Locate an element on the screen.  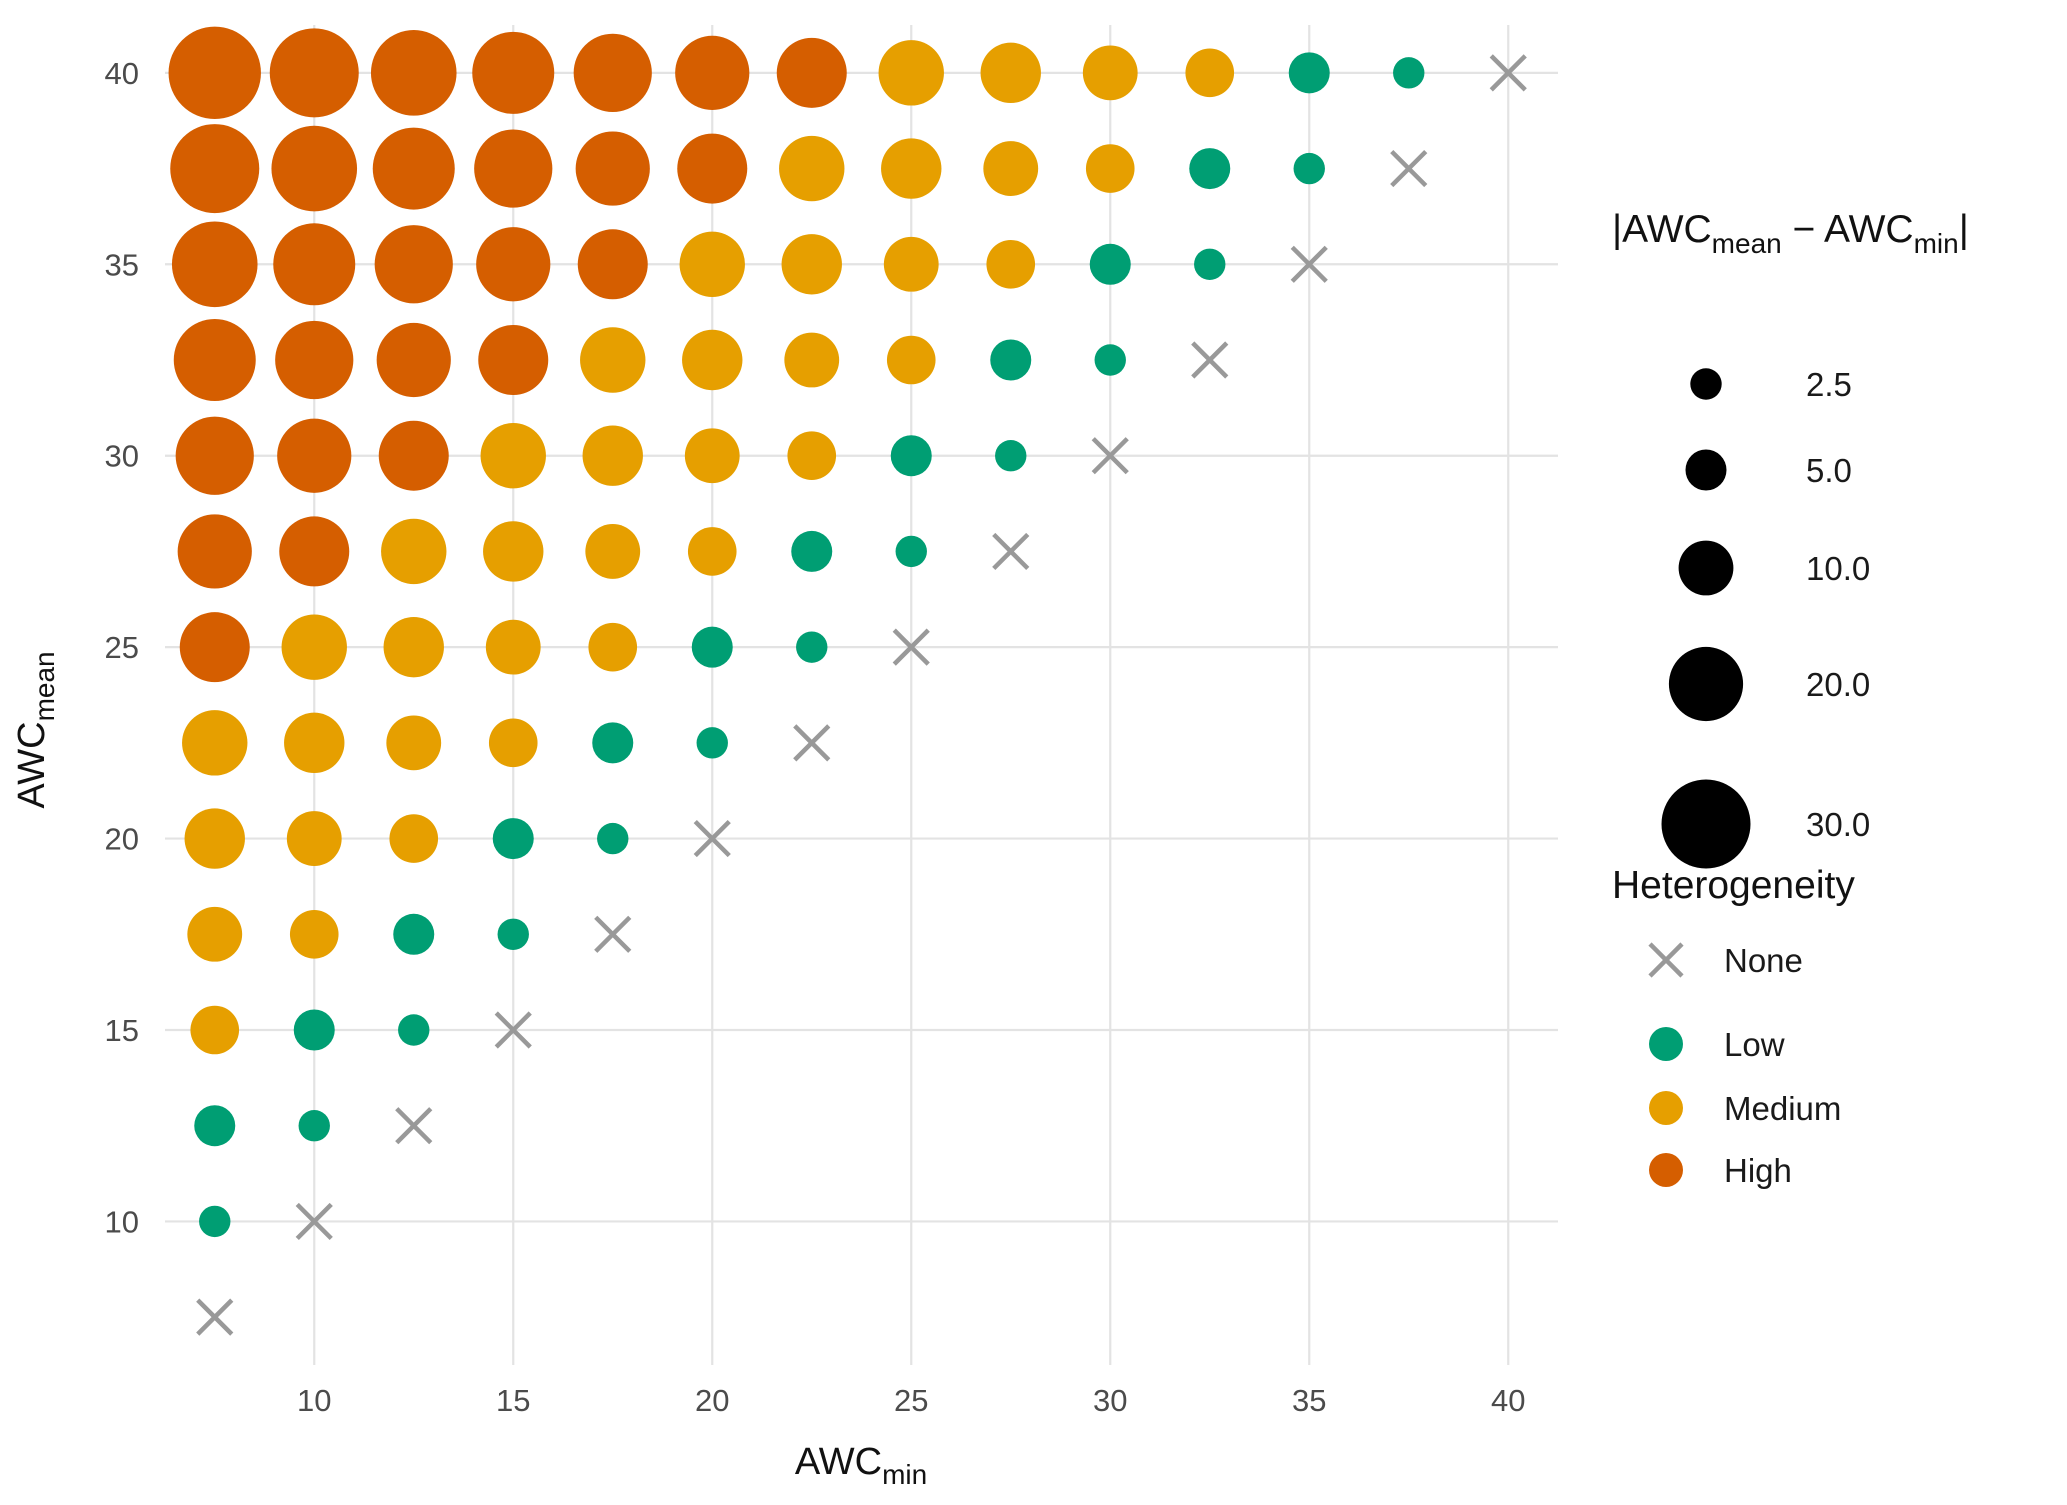
x-tick-label: 20 is located at coordinates (712, 1400).